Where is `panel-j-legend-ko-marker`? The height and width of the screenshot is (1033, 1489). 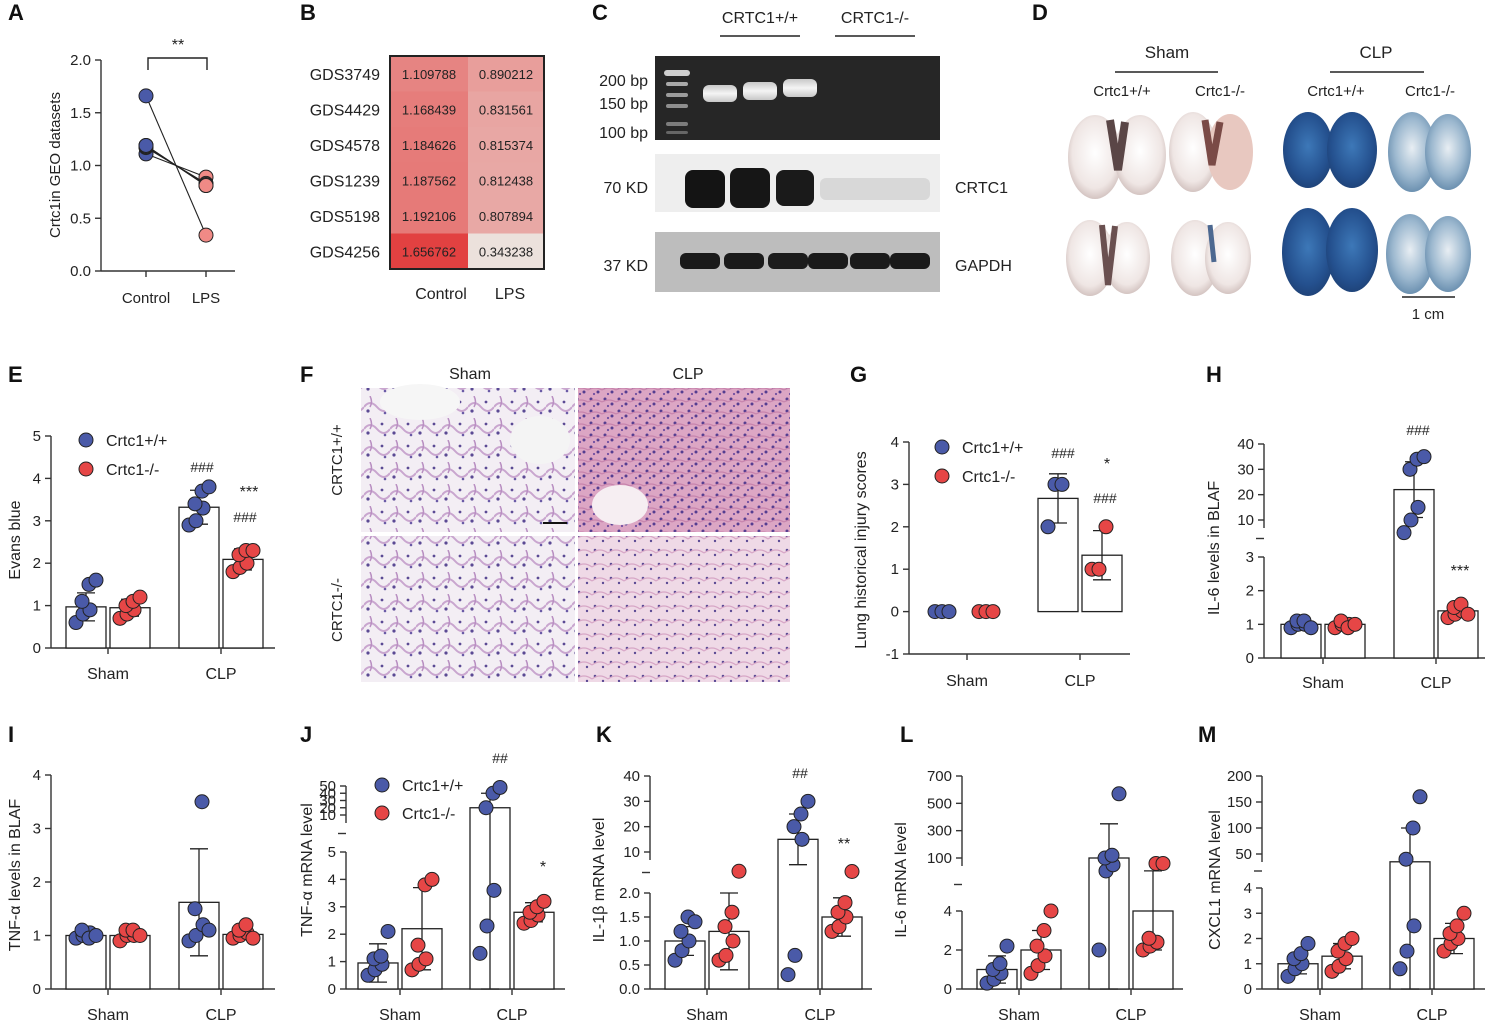 panel-j-legend-ko-marker is located at coordinates (382, 813).